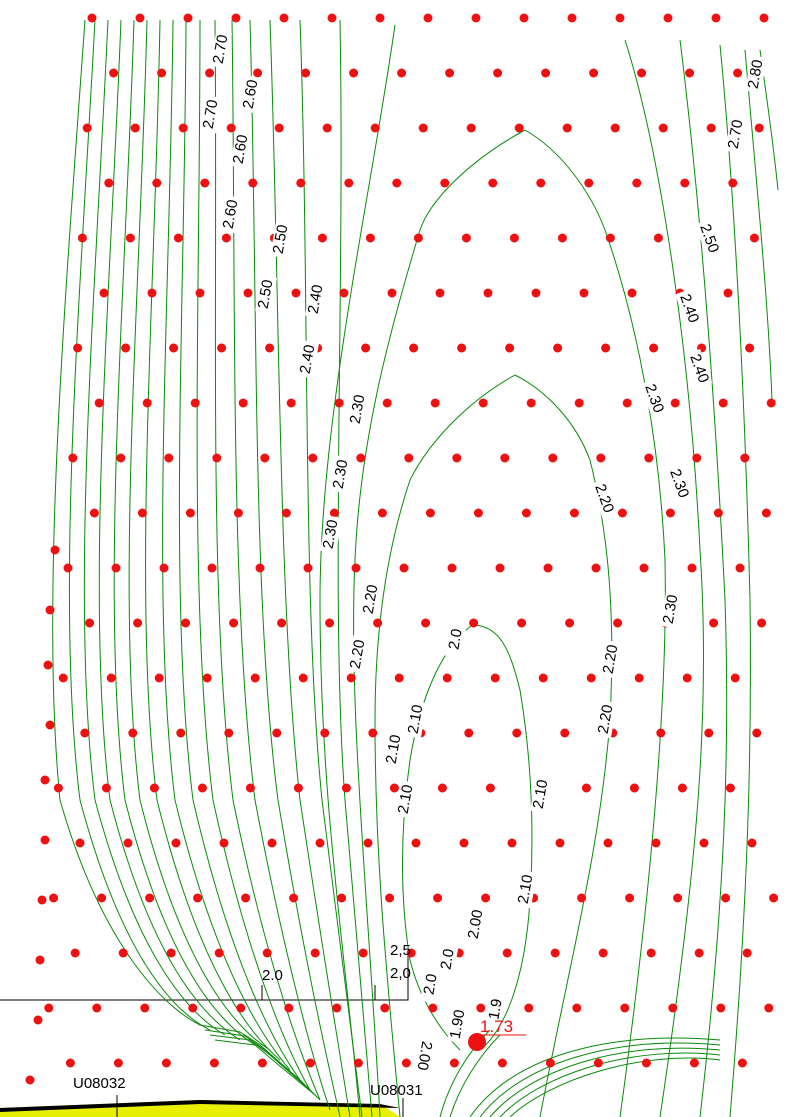  Describe the element at coordinates (679, 483) in the screenshot. I see `contour-label-group: 2.30` at that location.